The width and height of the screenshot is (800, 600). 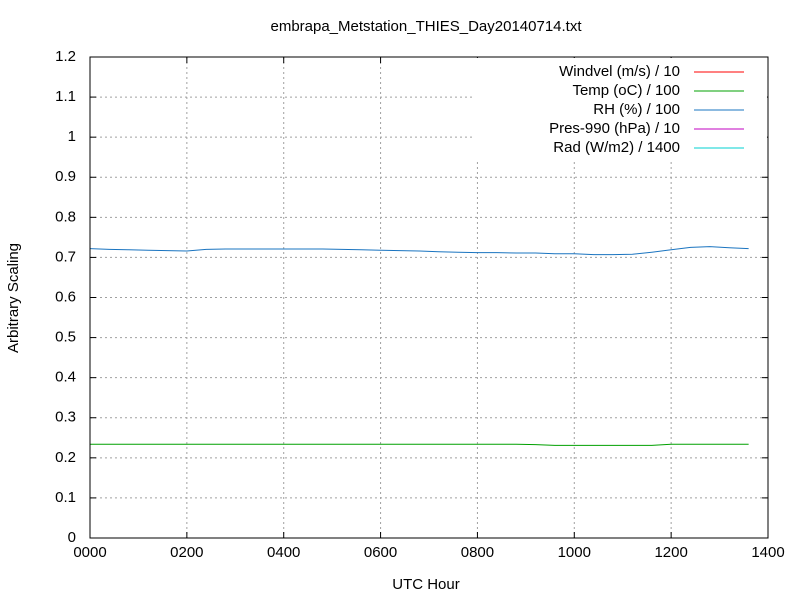 What do you see at coordinates (72, 136) in the screenshot?
I see `y-tick-label: 1` at bounding box center [72, 136].